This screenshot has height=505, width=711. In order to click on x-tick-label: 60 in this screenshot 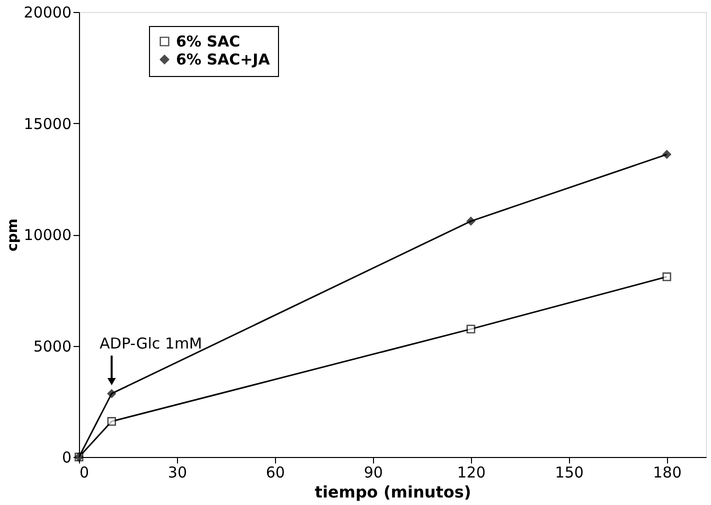, I will do `click(275, 473)`.